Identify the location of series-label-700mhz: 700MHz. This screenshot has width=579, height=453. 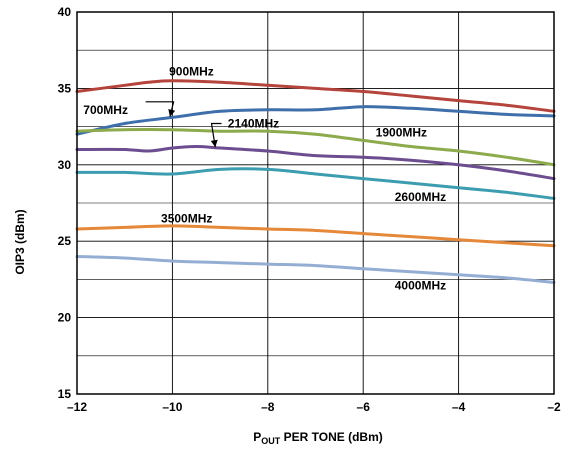
(105, 110).